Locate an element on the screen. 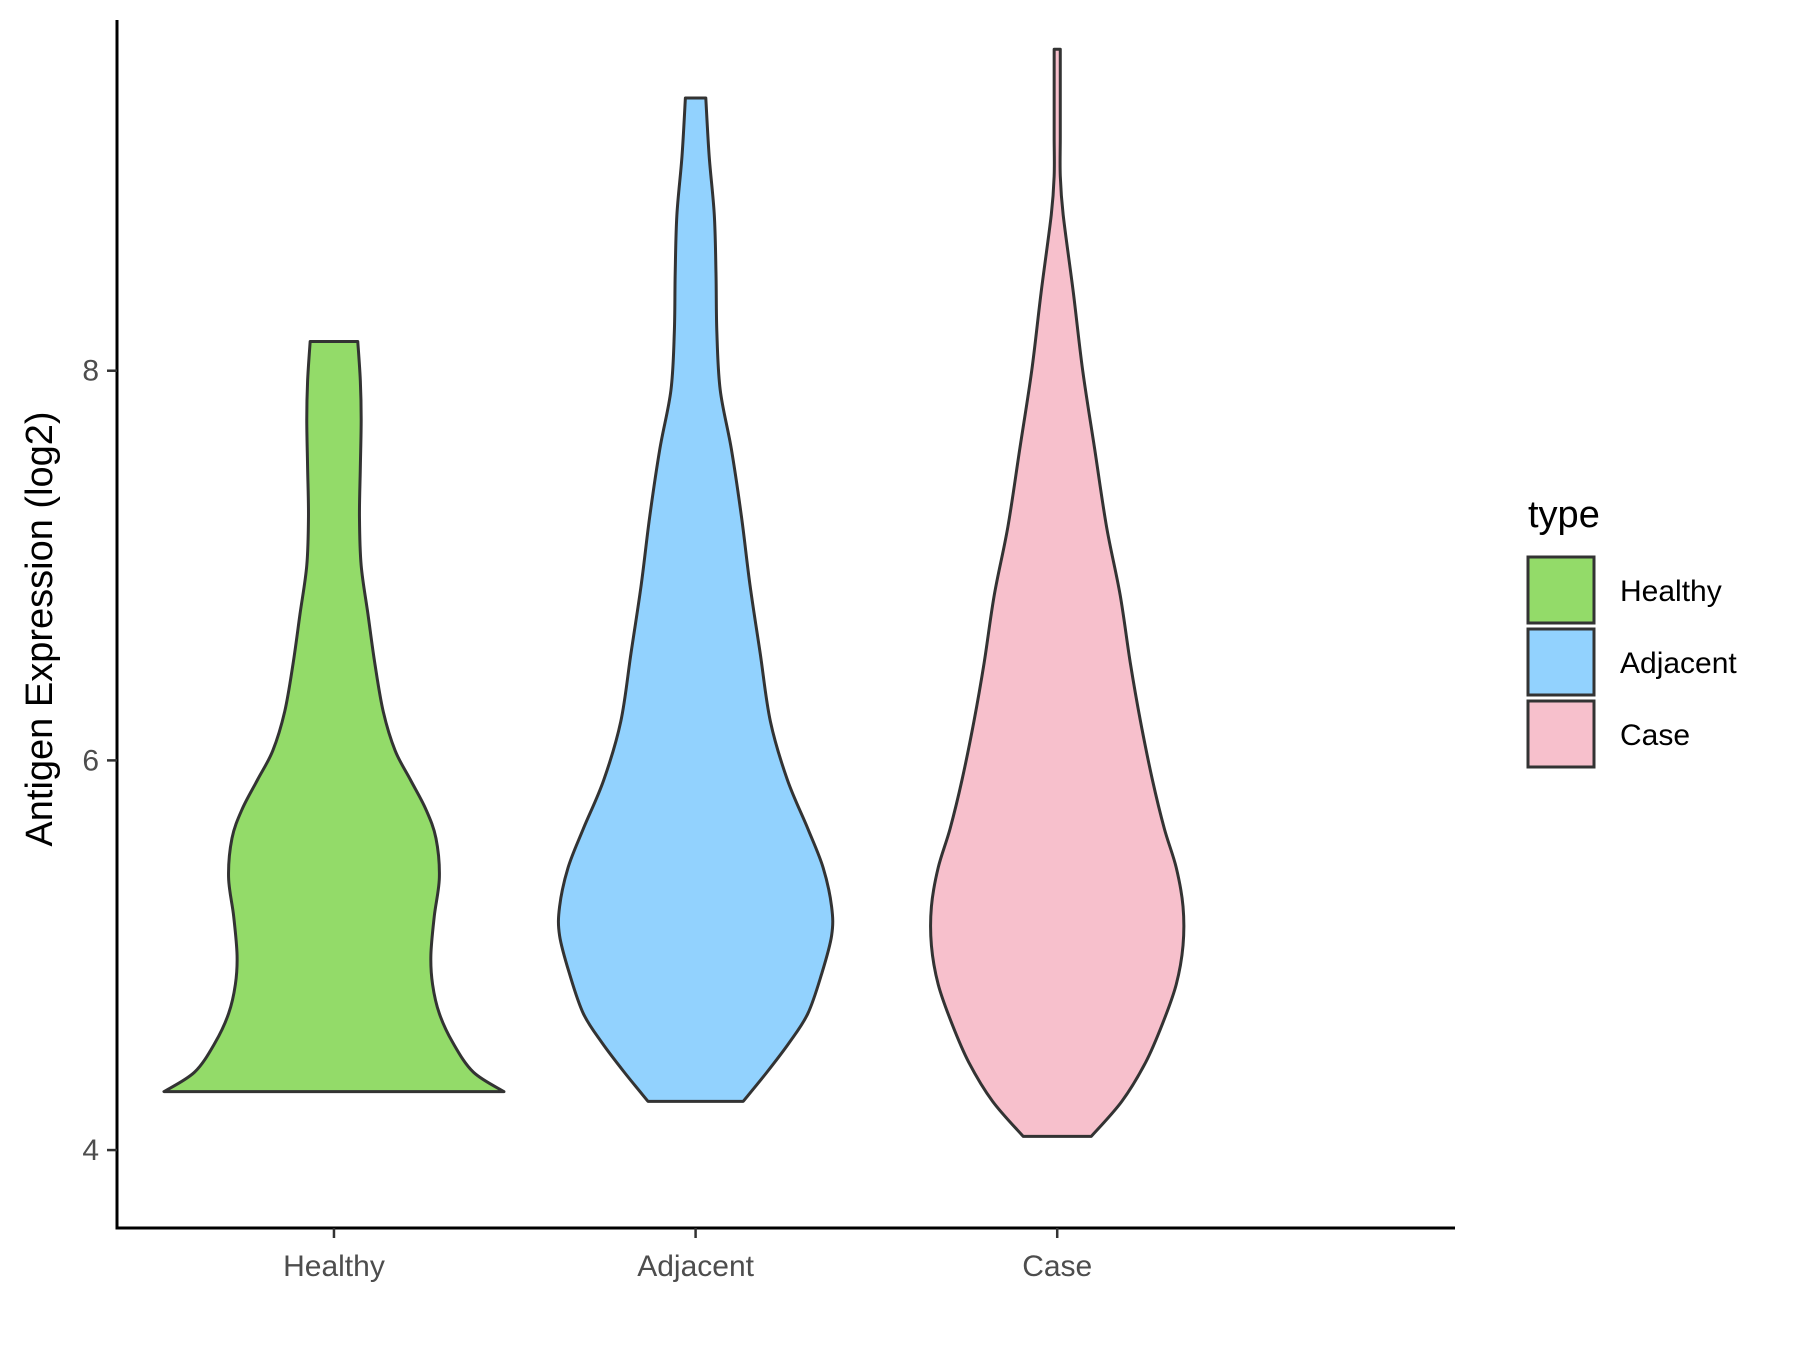 The image size is (1800, 1350). legend-label-adjacent: Adjacent is located at coordinates (1678, 663).